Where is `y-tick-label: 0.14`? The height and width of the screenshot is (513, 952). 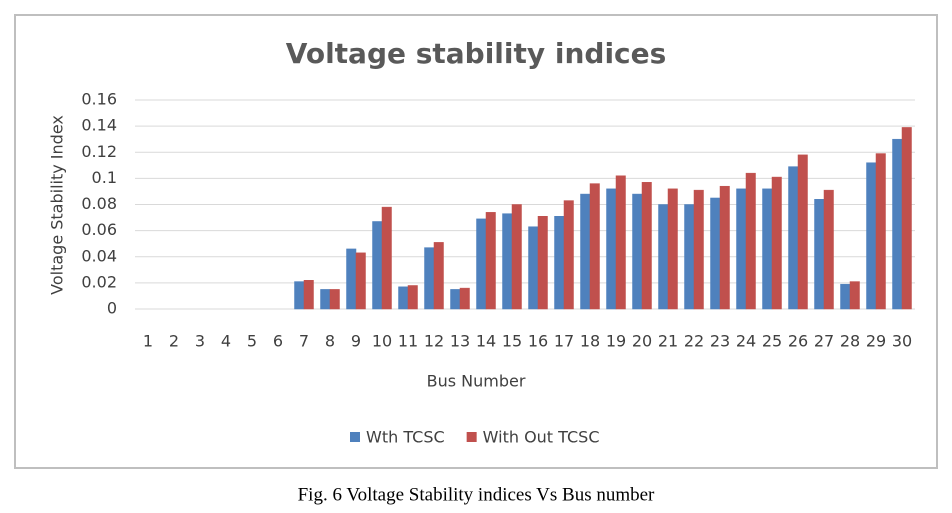
y-tick-label: 0.14 is located at coordinates (99, 125).